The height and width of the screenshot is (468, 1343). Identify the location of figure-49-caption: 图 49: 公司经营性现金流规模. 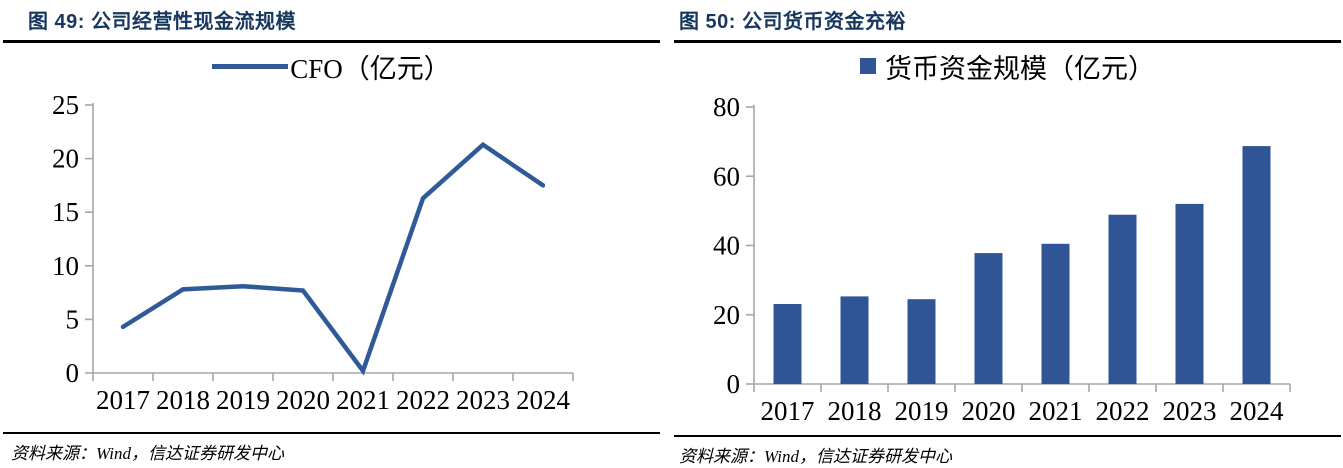
(331, 22).